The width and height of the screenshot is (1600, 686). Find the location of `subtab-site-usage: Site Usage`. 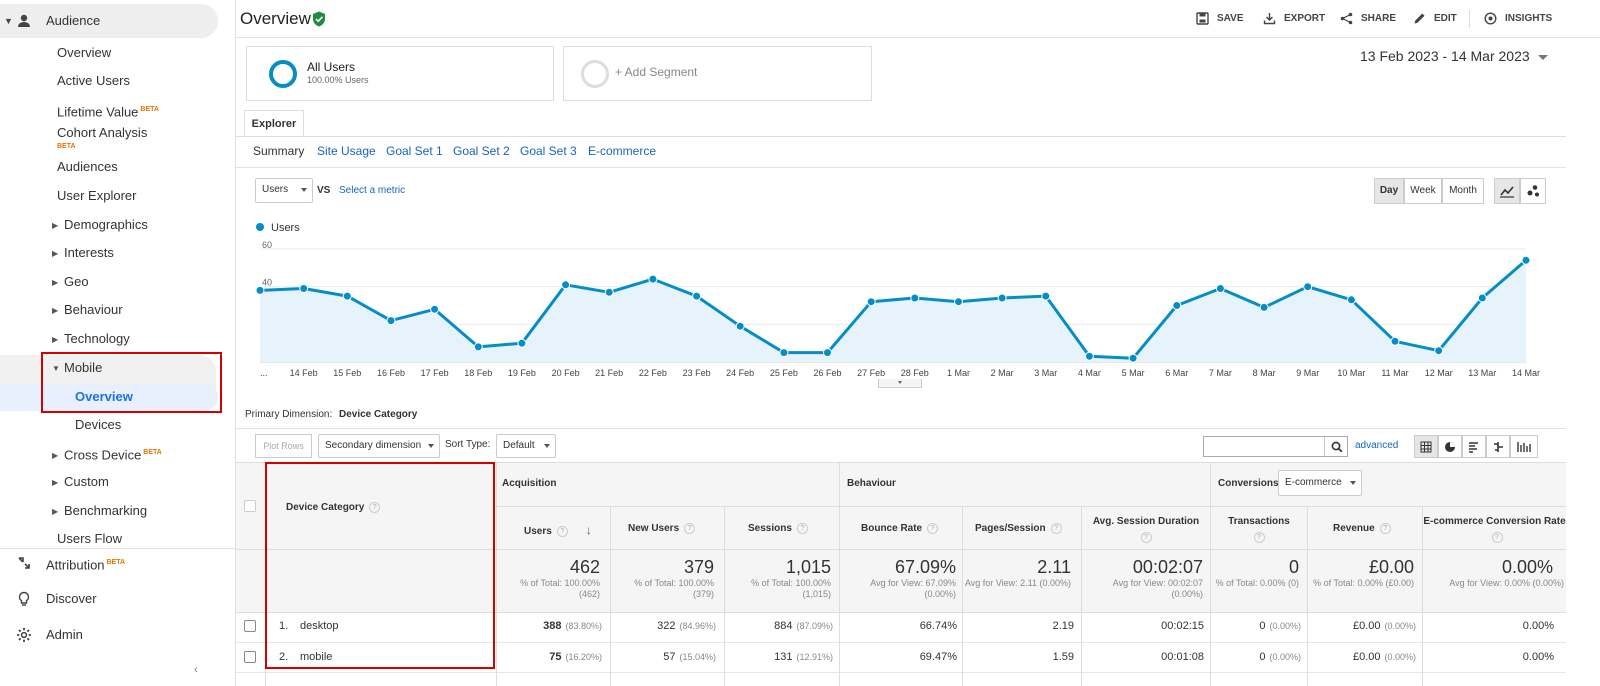

subtab-site-usage: Site Usage is located at coordinates (346, 151).